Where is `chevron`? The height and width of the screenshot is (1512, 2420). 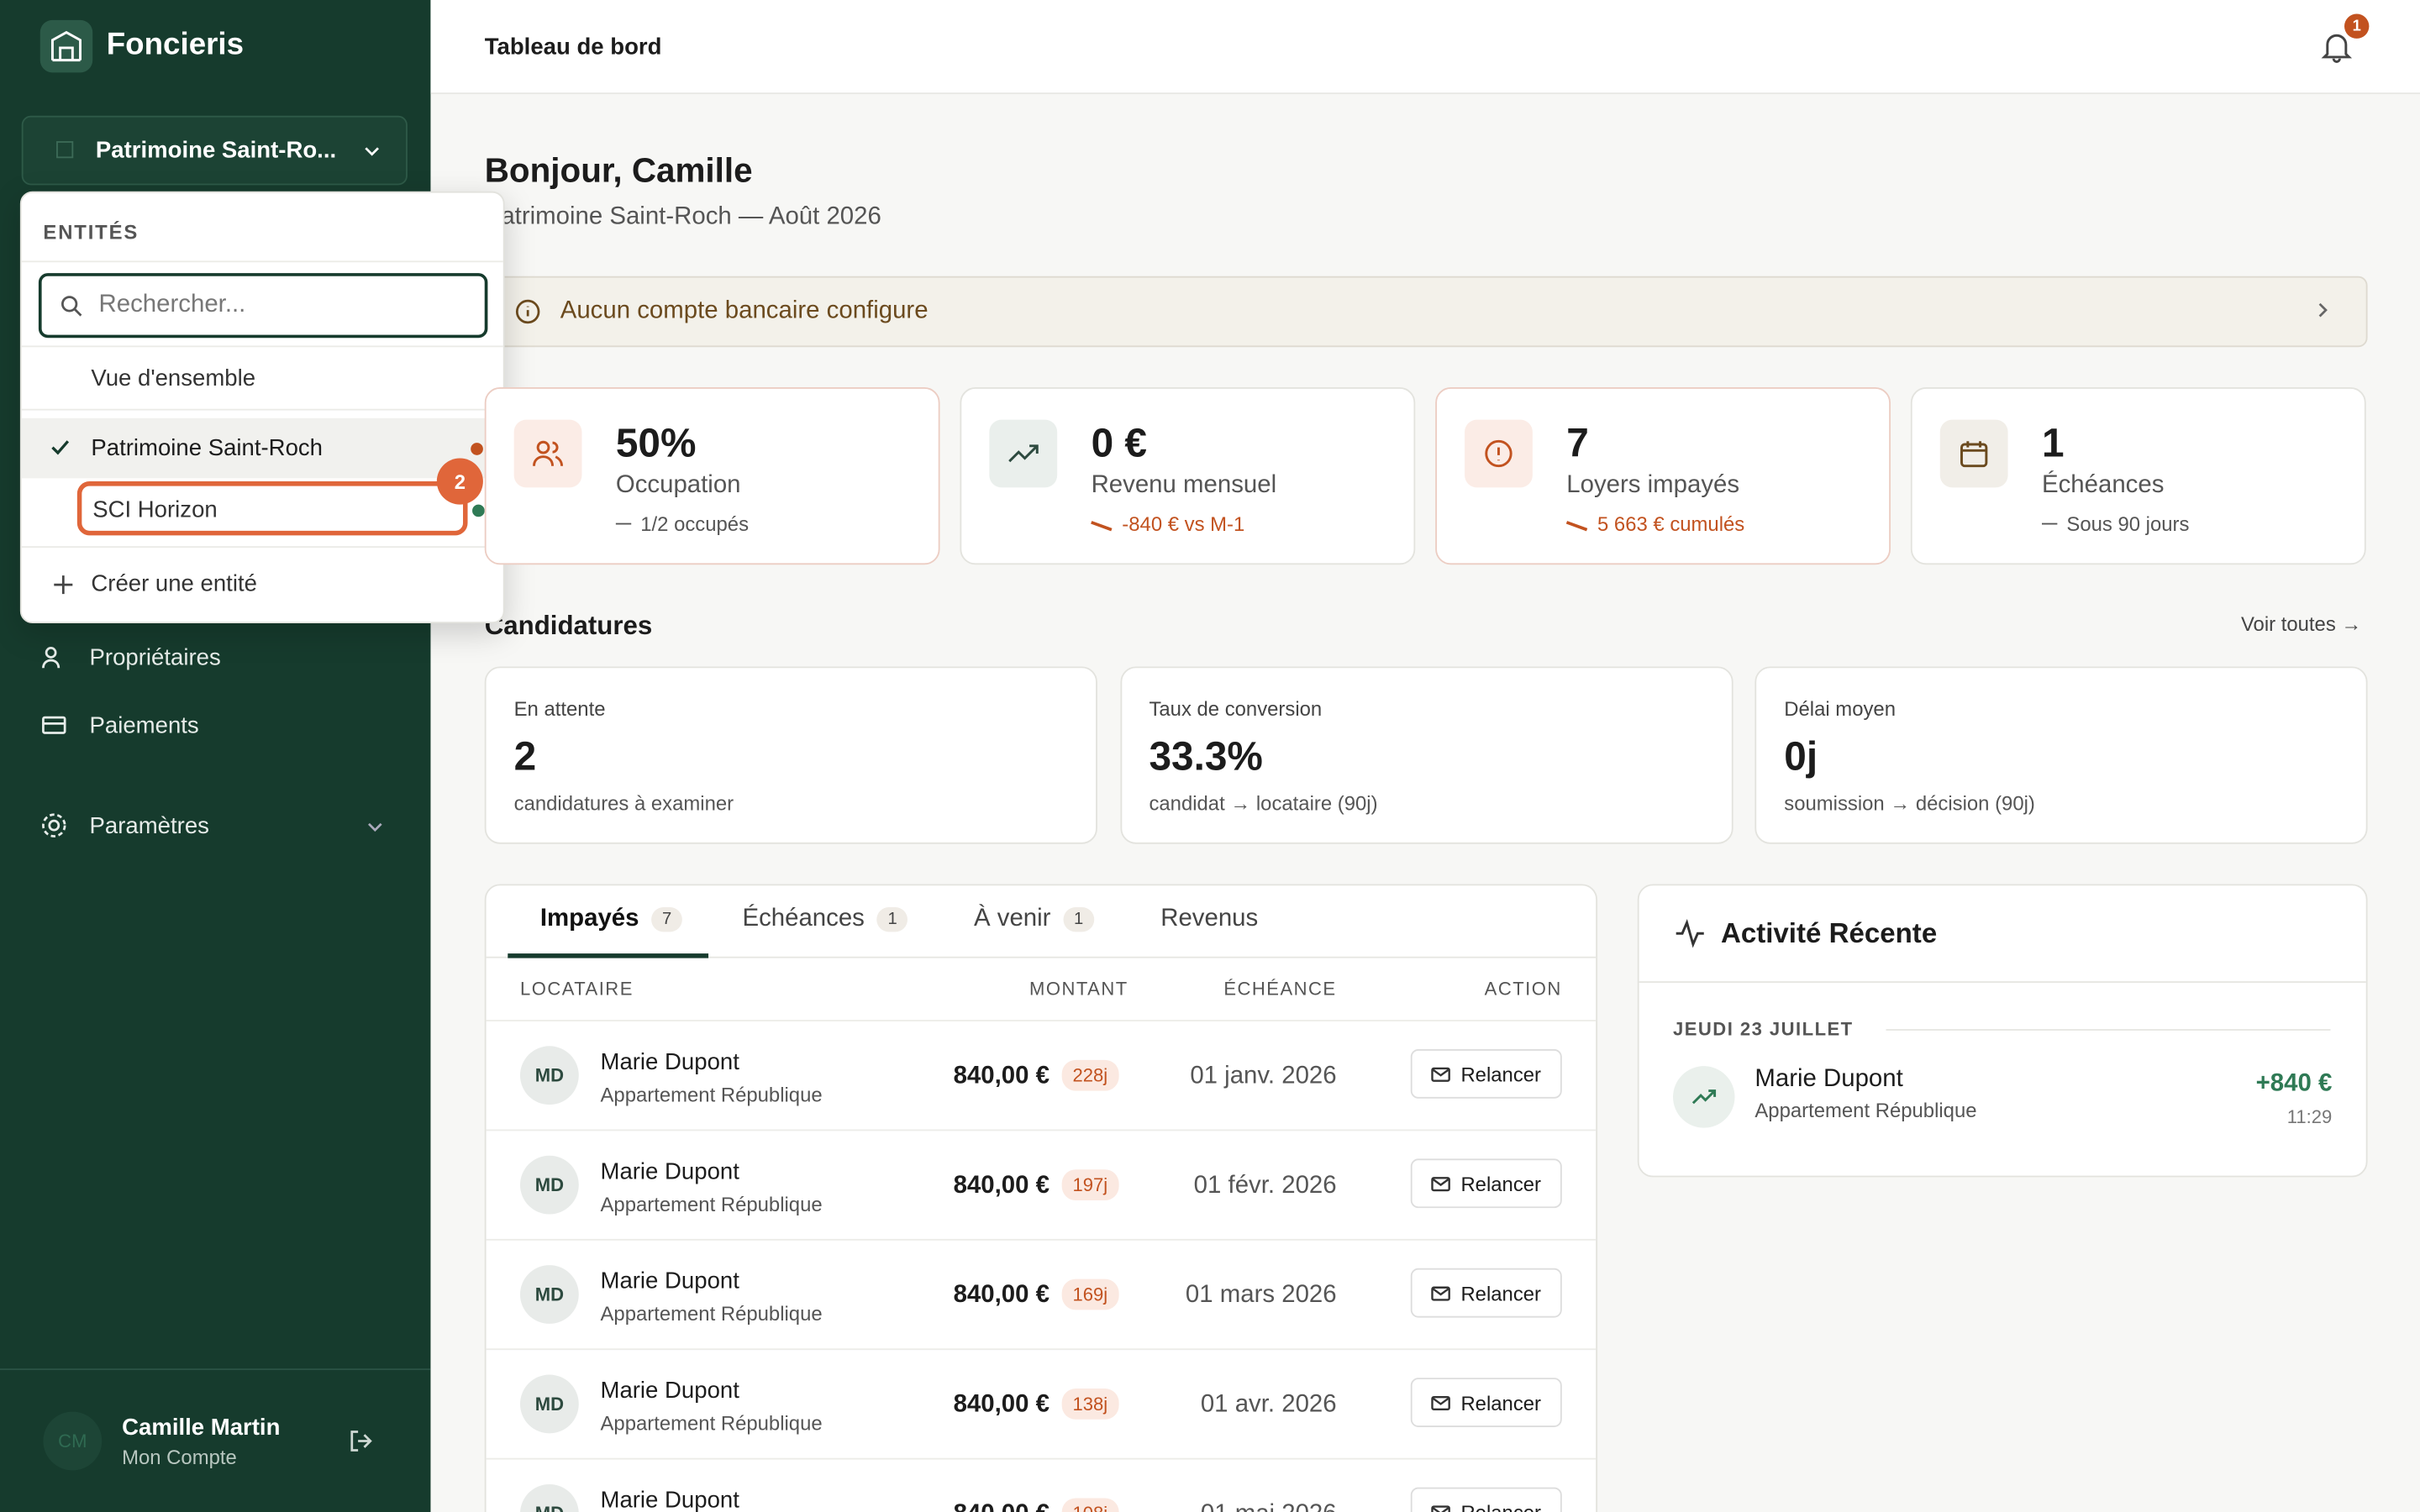
chevron is located at coordinates (375, 827).